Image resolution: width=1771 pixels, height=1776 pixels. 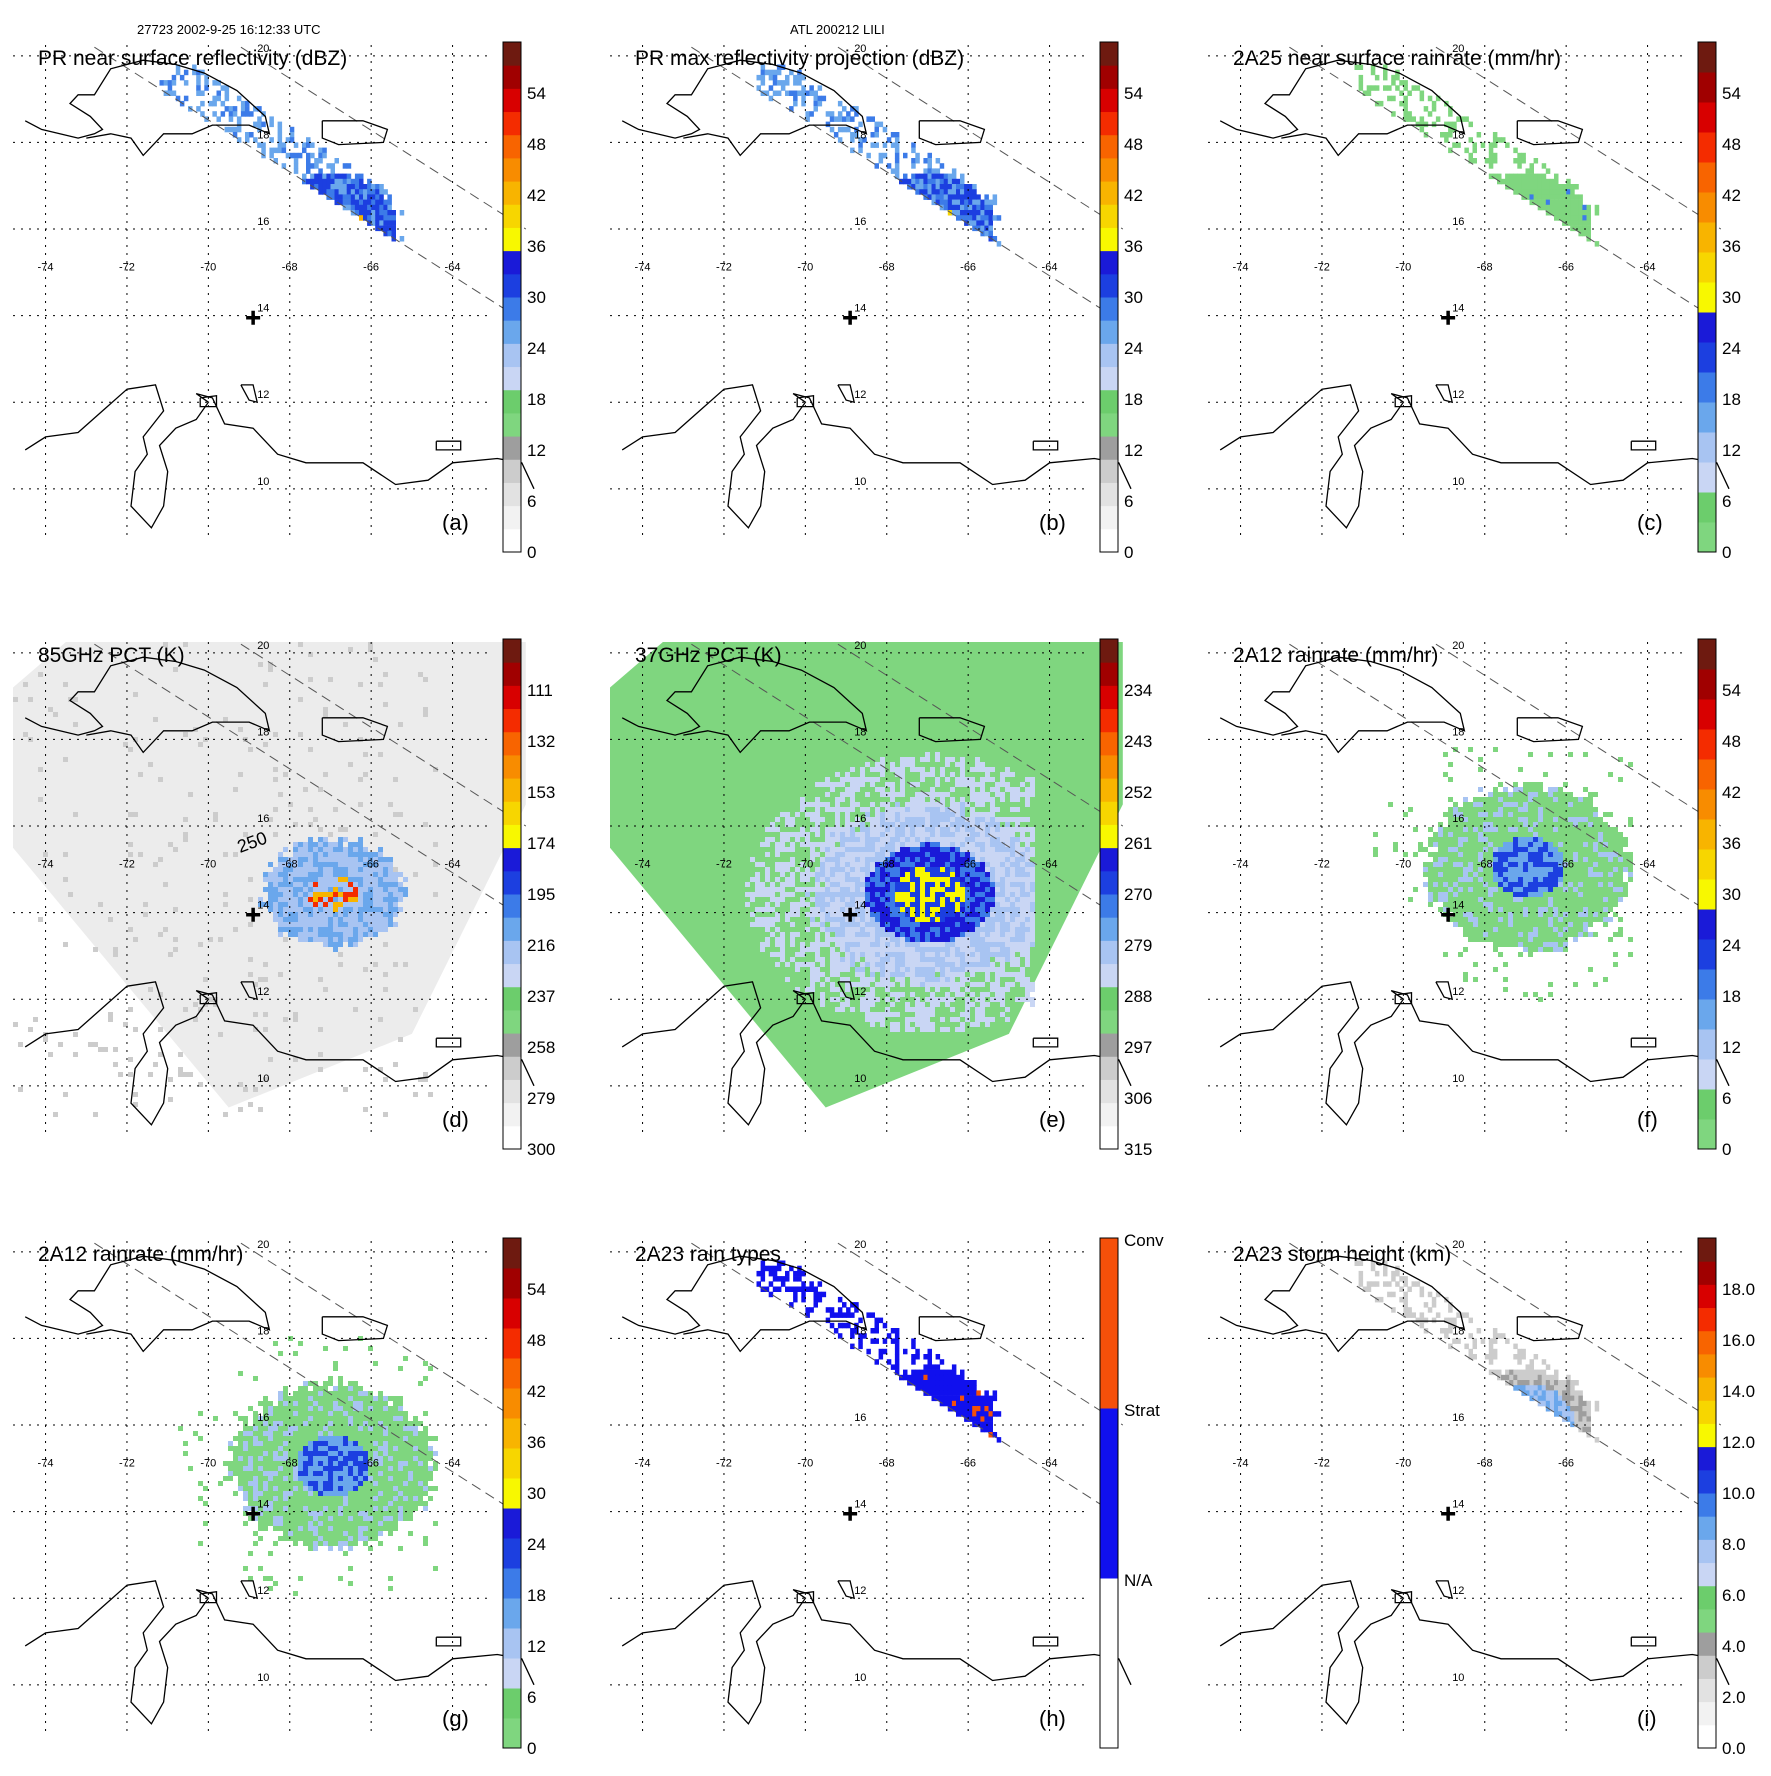 I want to click on coastline, so click(x=1643, y=445).